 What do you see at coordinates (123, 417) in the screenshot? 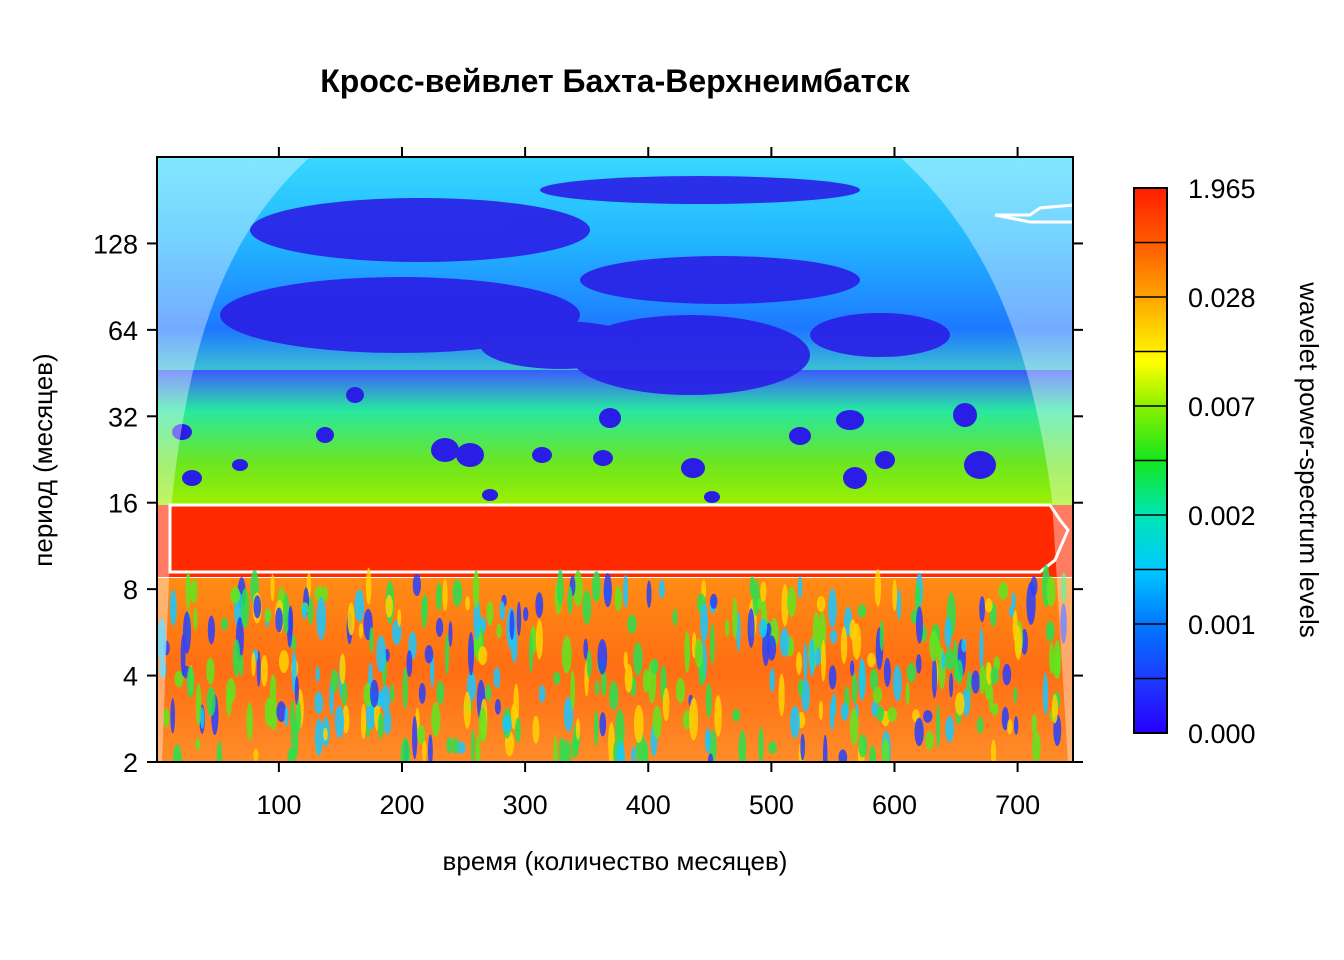
I see `y-tick-label: 32` at bounding box center [123, 417].